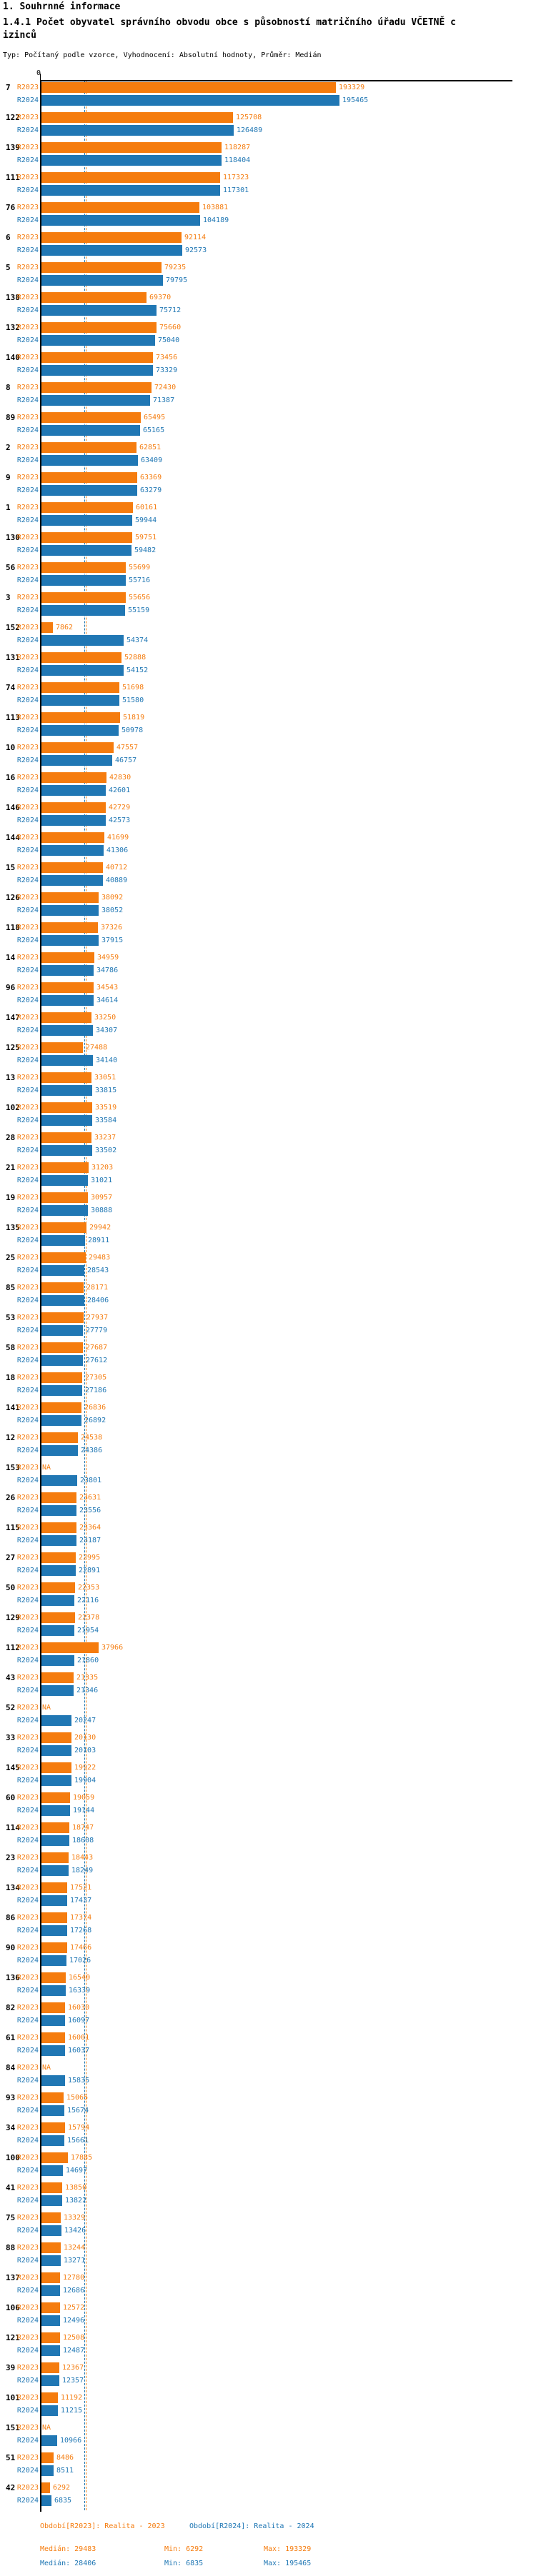  Describe the element at coordinates (268, 2497) in the screenshot. I see `bar-group: 42 R2023 6292 R2024 6835` at that location.